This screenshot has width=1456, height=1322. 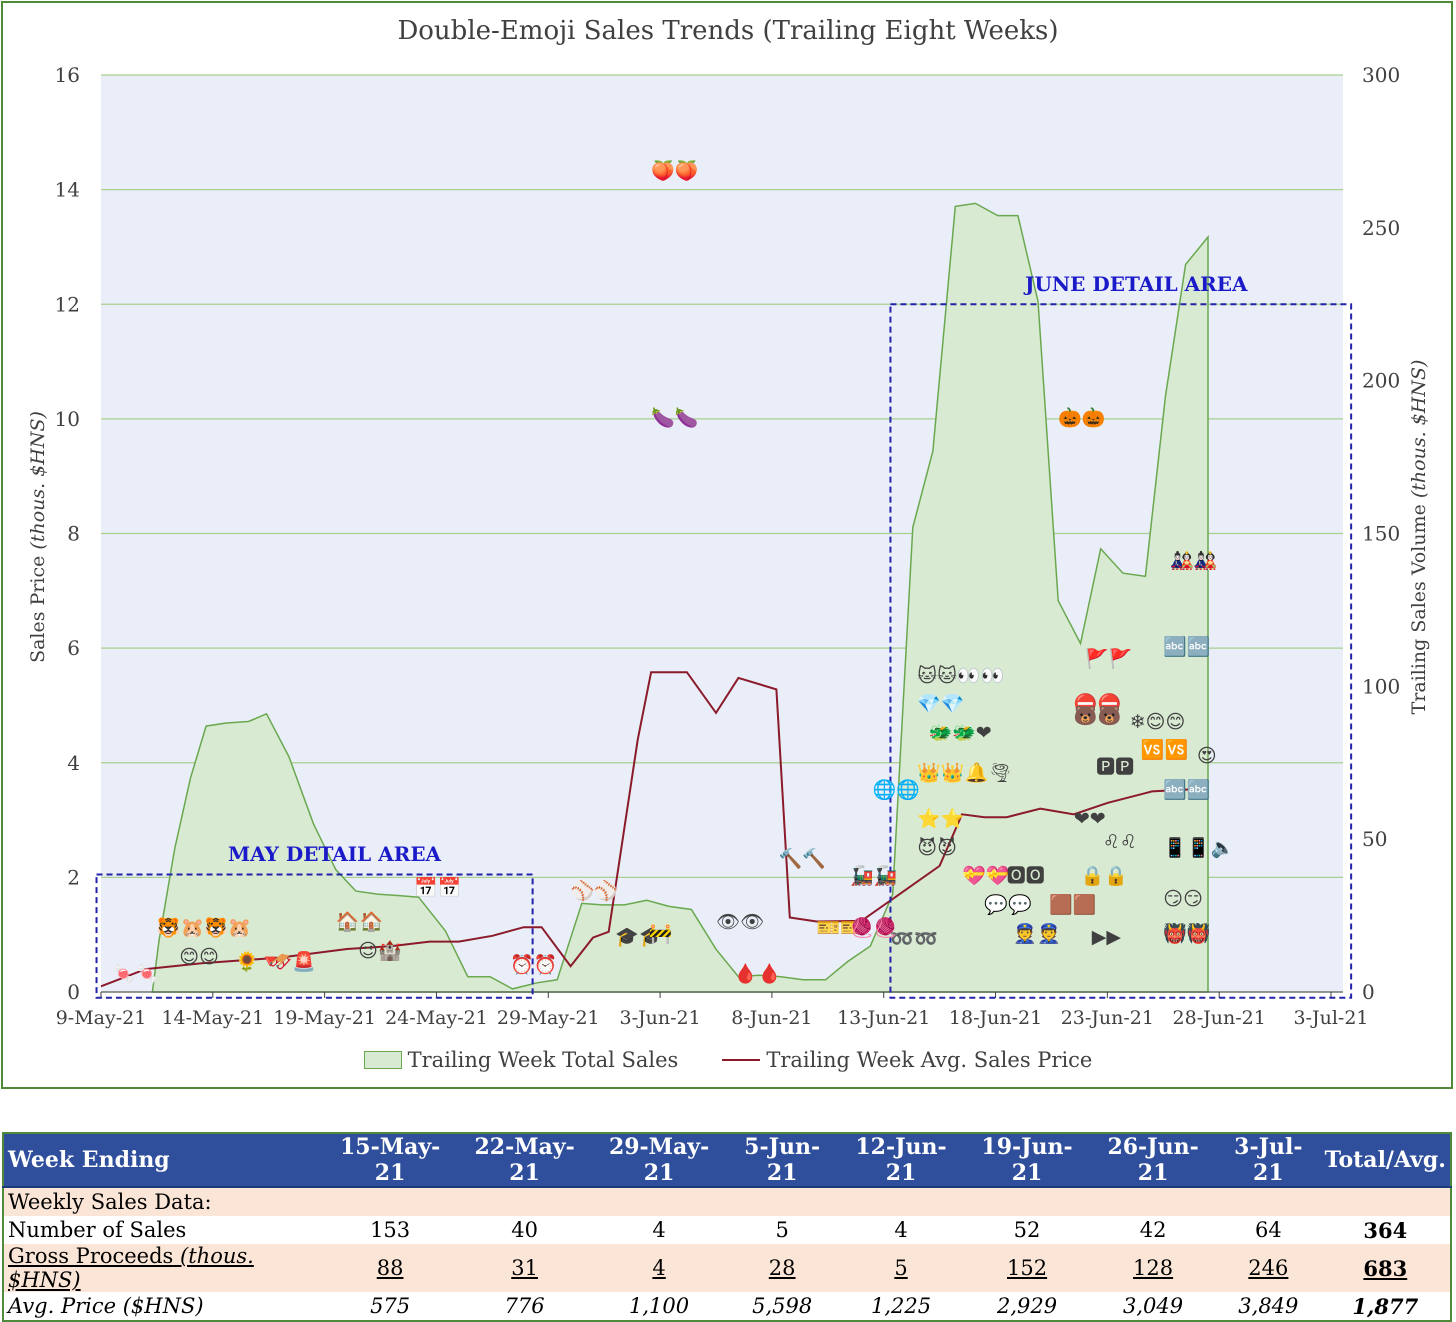 I want to click on table-header-cell: 19-Jun-21, so click(x=1027, y=1160).